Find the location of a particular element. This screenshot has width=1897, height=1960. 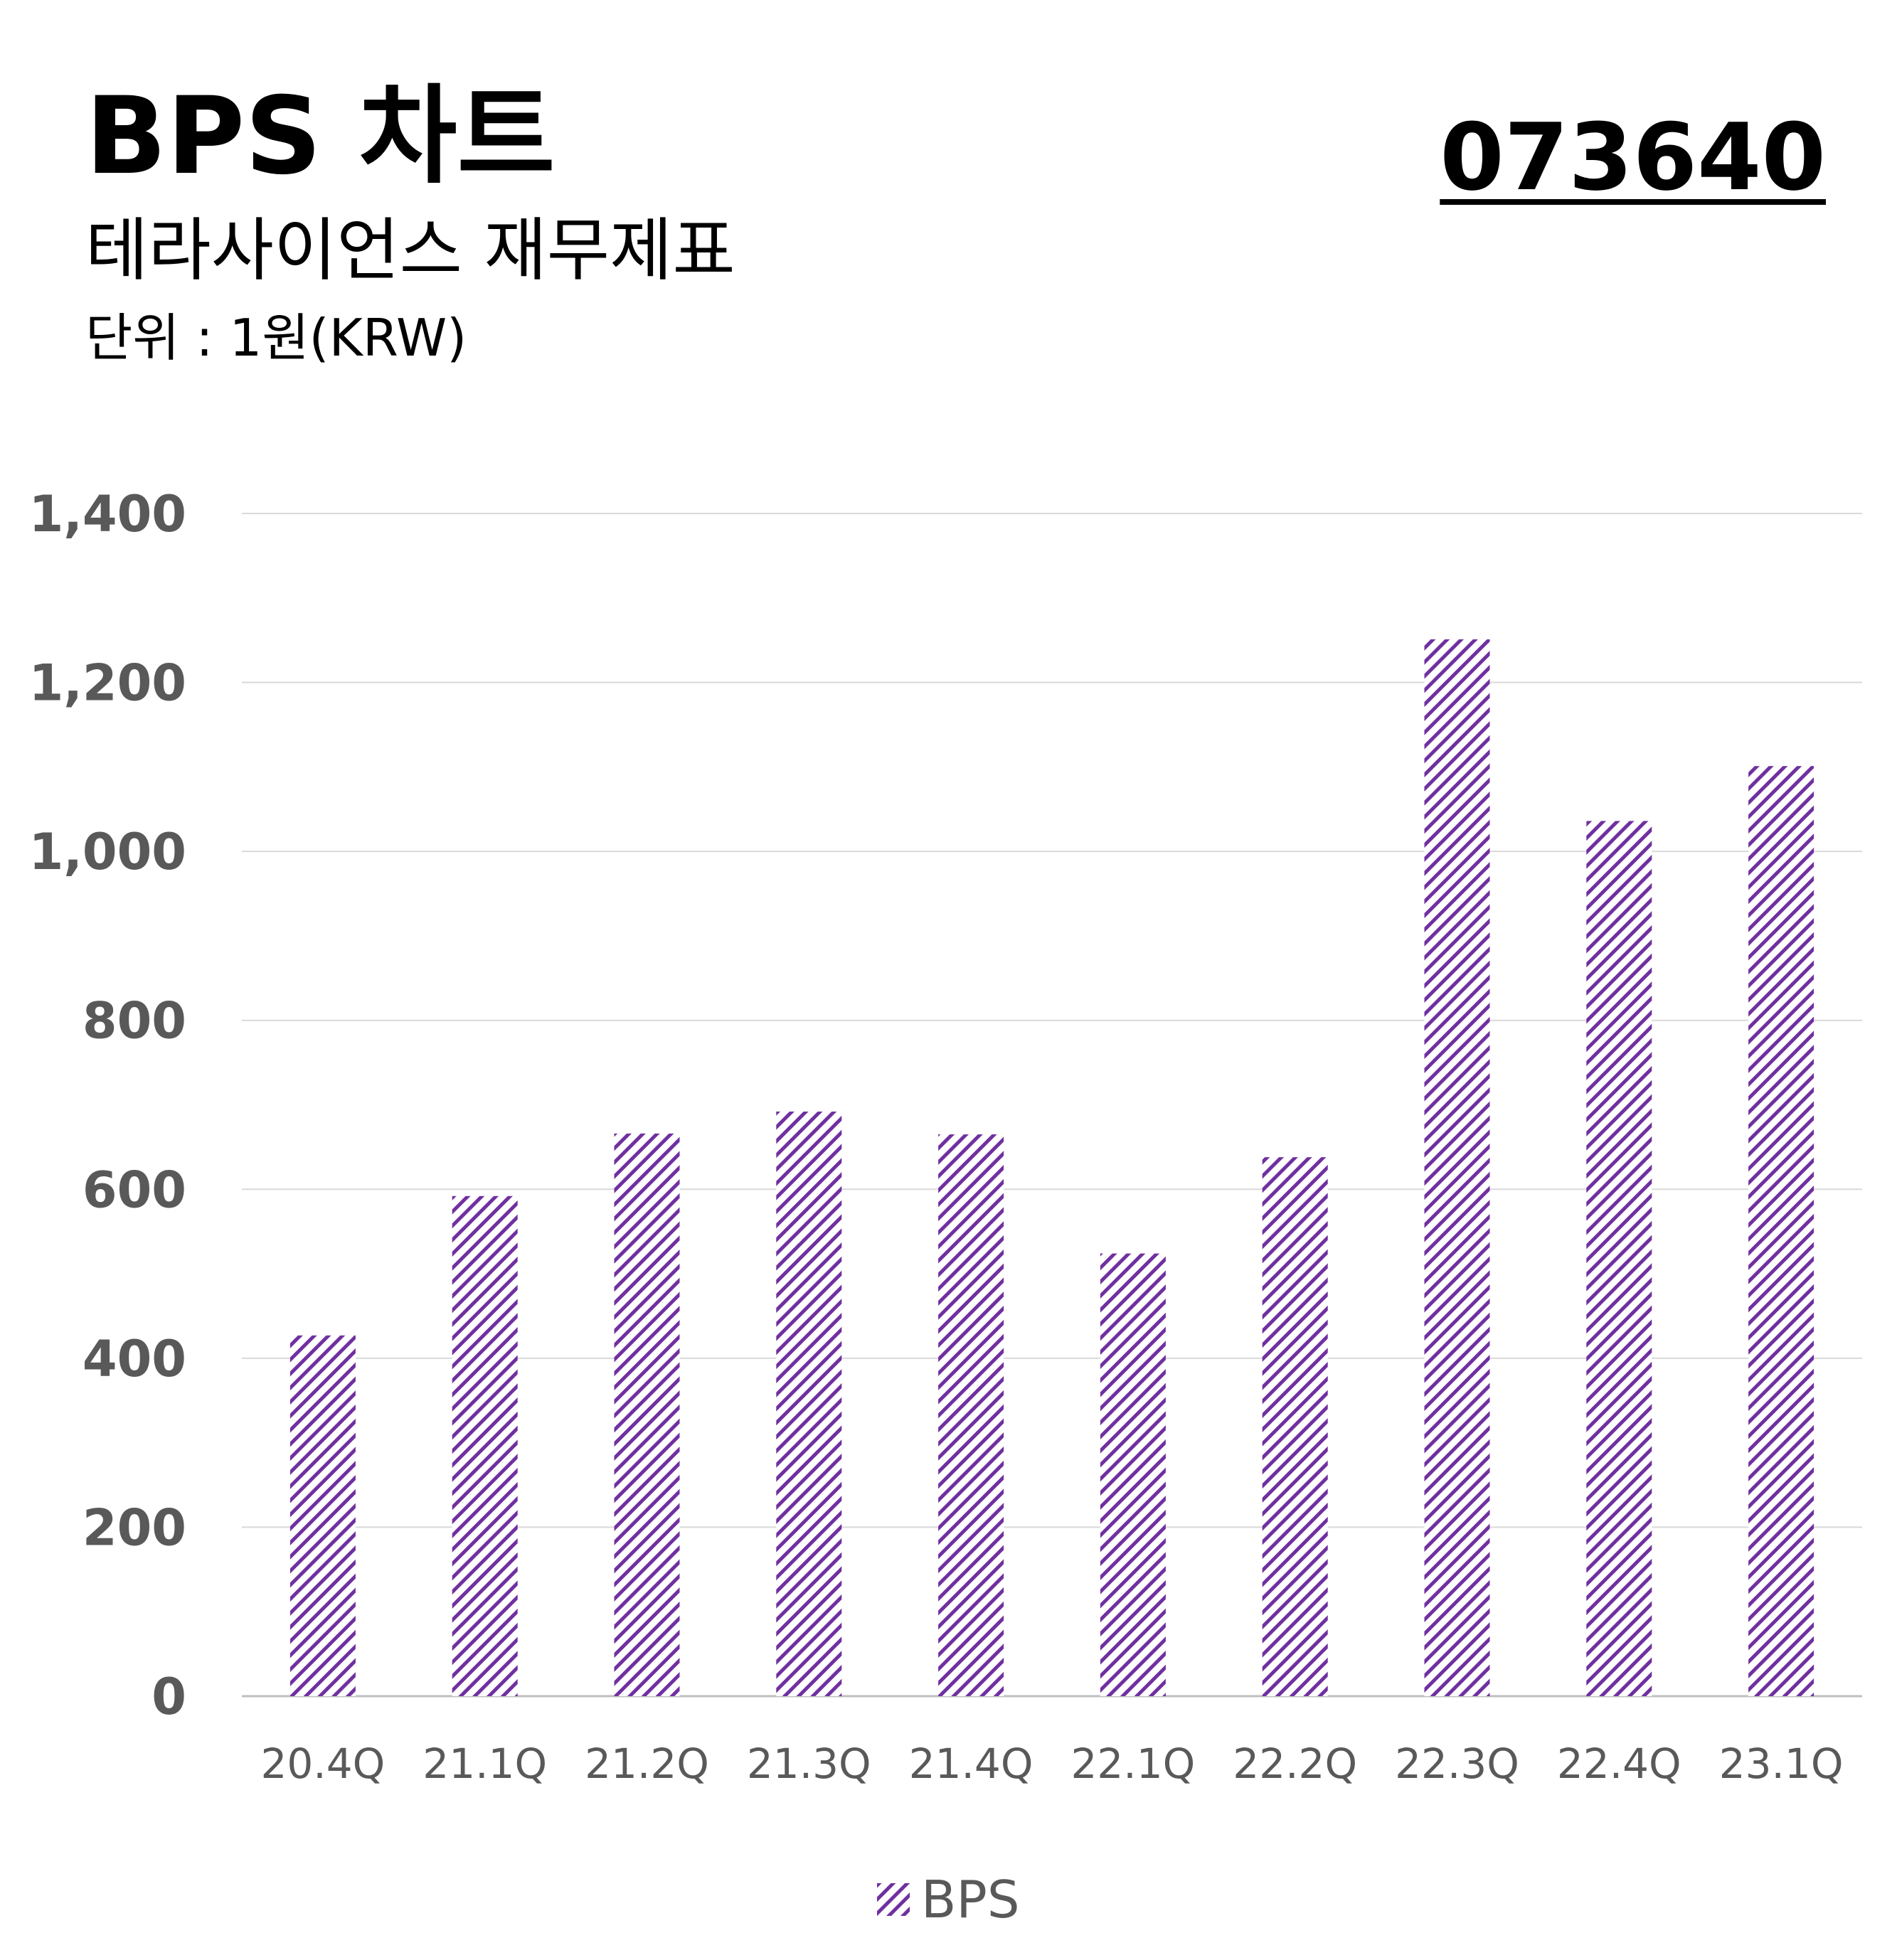

y-tick-label: 600 is located at coordinates (134, 1190).